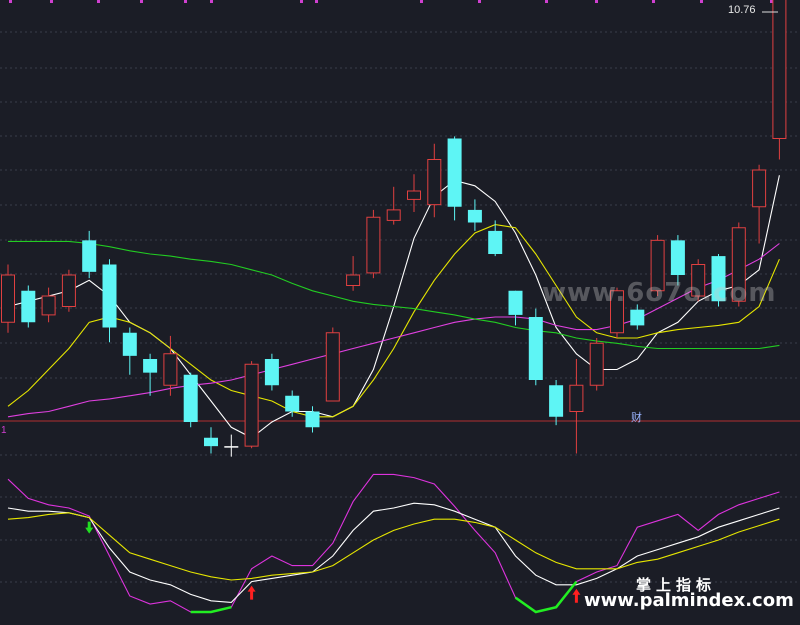 The width and height of the screenshot is (800, 625). I want to click on finance-badge: 财, so click(636, 418).